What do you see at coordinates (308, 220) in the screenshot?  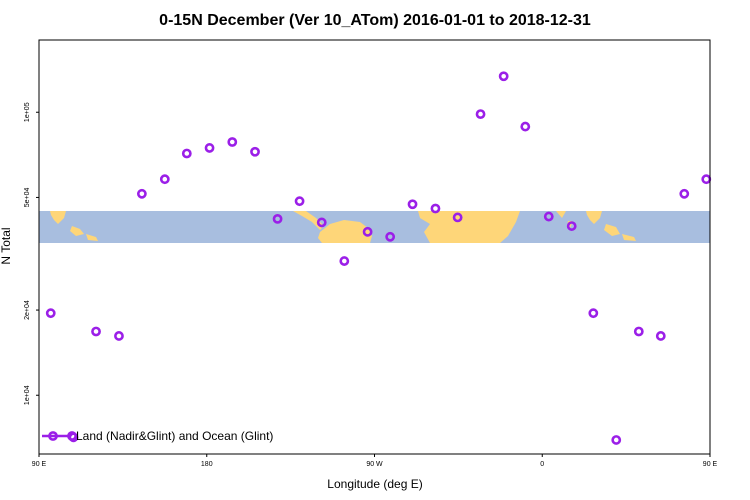 I see `land-central-america` at bounding box center [308, 220].